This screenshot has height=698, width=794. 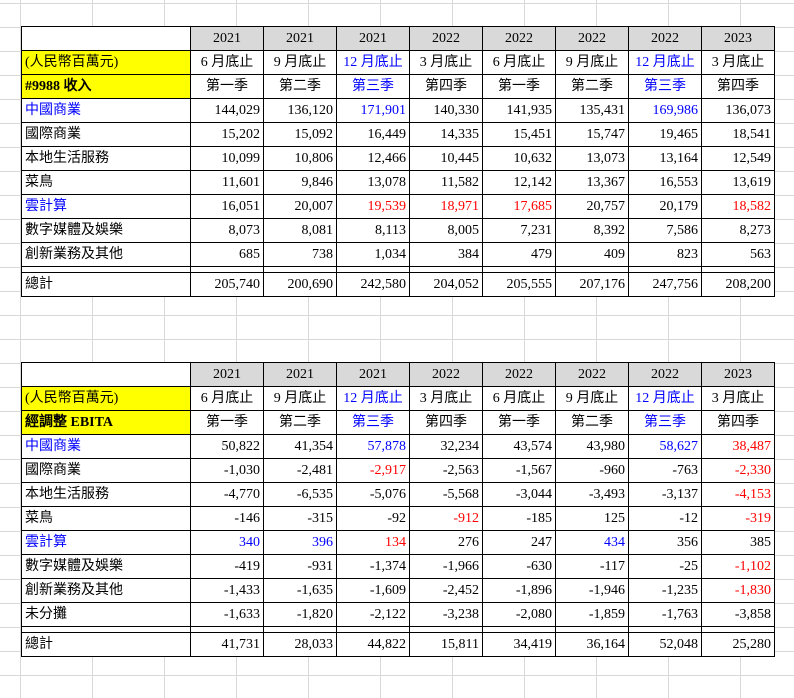 What do you see at coordinates (665, 470) in the screenshot?
I see `value-cell: -763` at bounding box center [665, 470].